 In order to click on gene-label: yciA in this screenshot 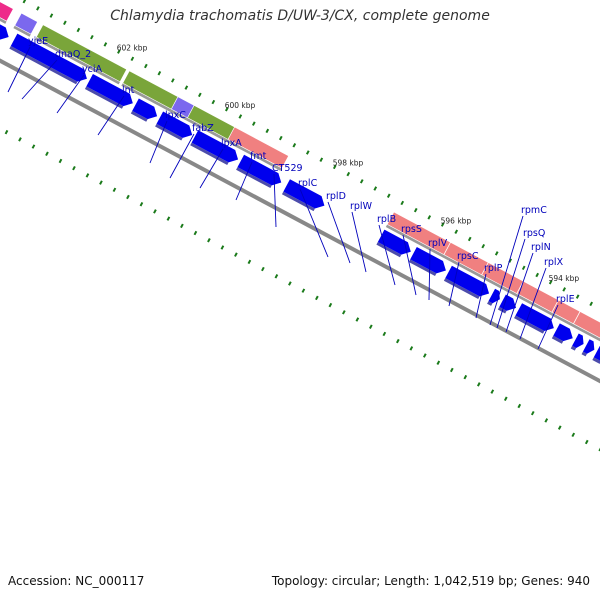, I will do `click(92, 69)`.